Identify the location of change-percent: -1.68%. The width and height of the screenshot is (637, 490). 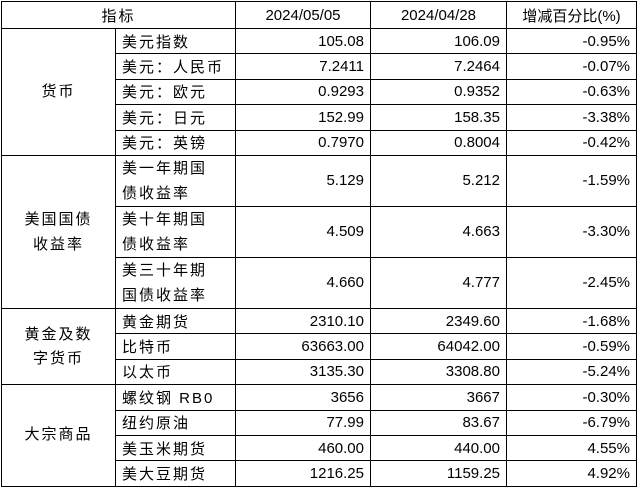
(571, 321).